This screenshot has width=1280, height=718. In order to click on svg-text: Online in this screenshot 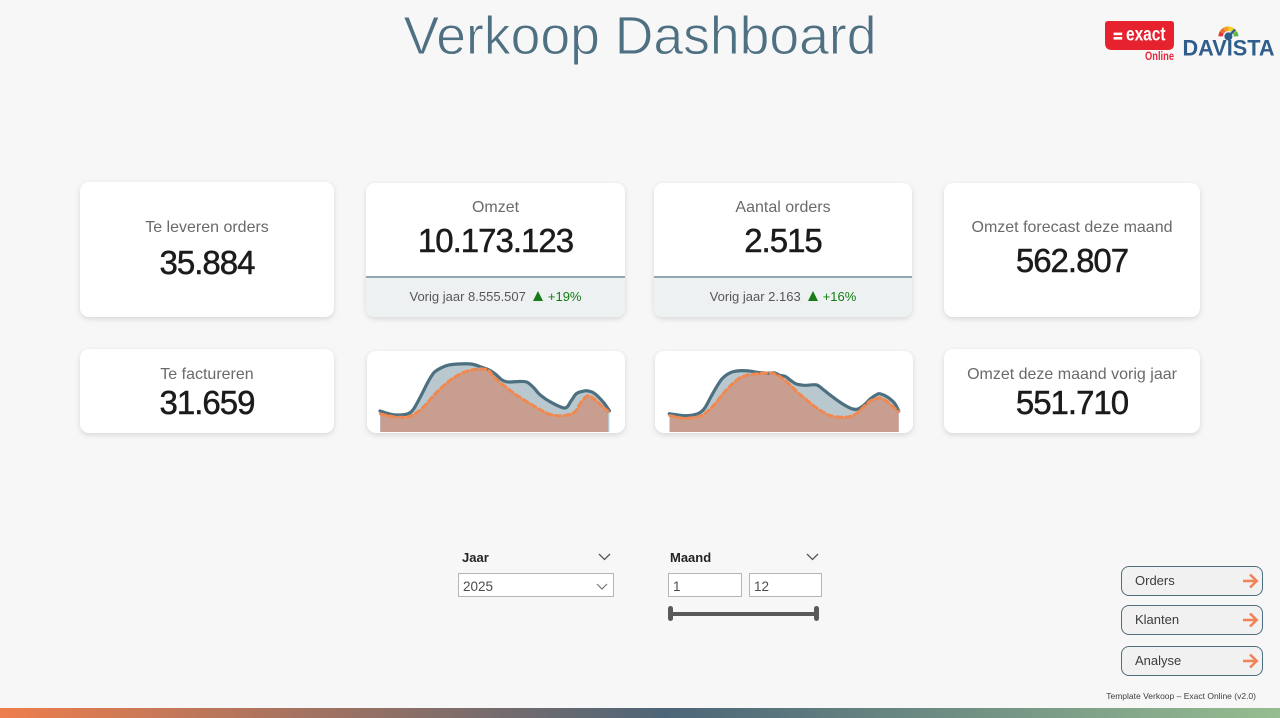, I will do `click(1159, 57)`.